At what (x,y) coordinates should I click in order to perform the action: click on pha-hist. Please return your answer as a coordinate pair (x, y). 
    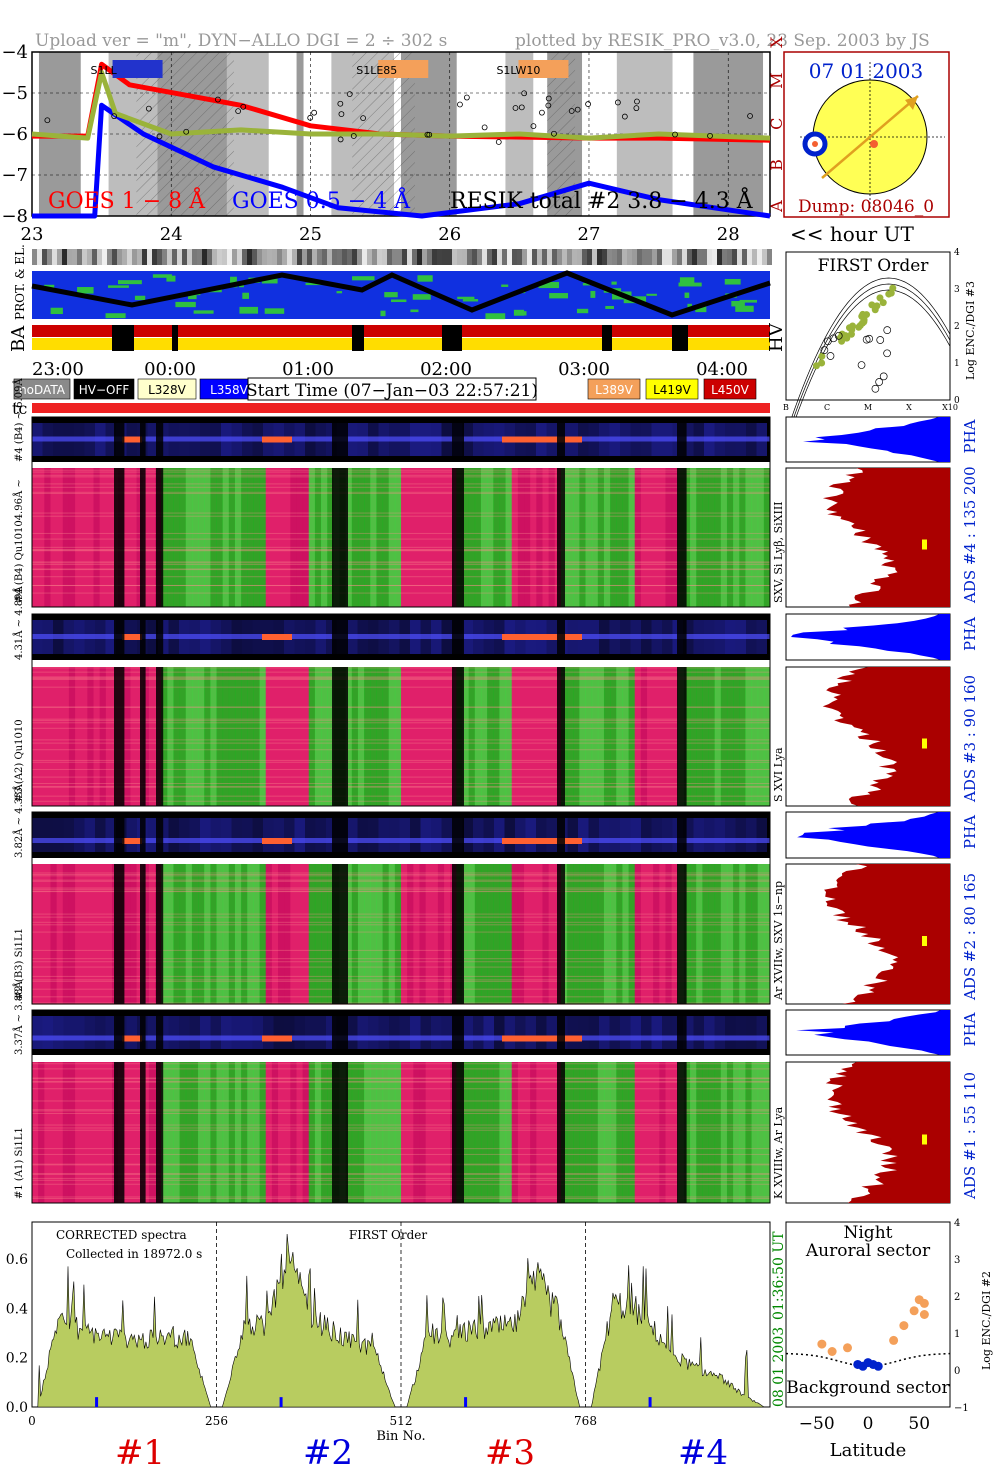
    Looking at the image, I should click on (876, 439).